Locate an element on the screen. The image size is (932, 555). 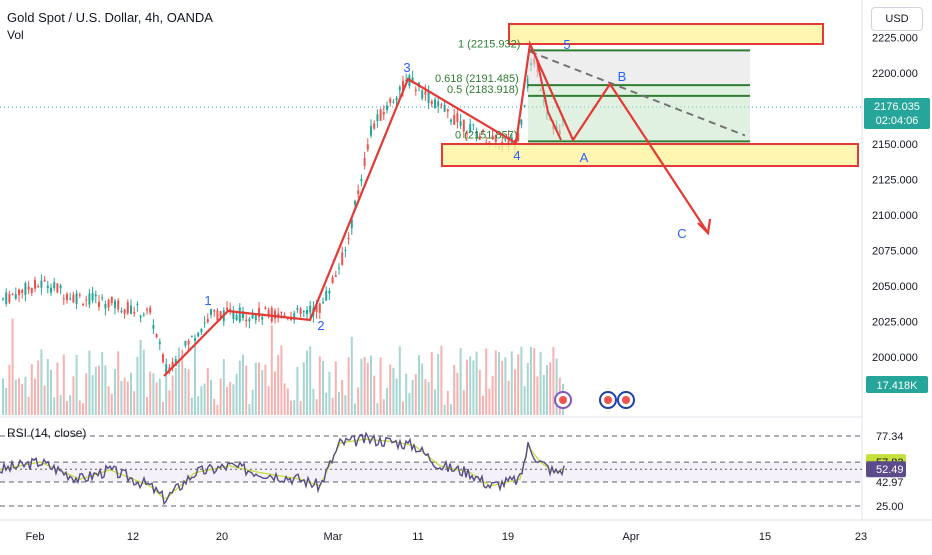
currency-selector: USD is located at coordinates (897, 19).